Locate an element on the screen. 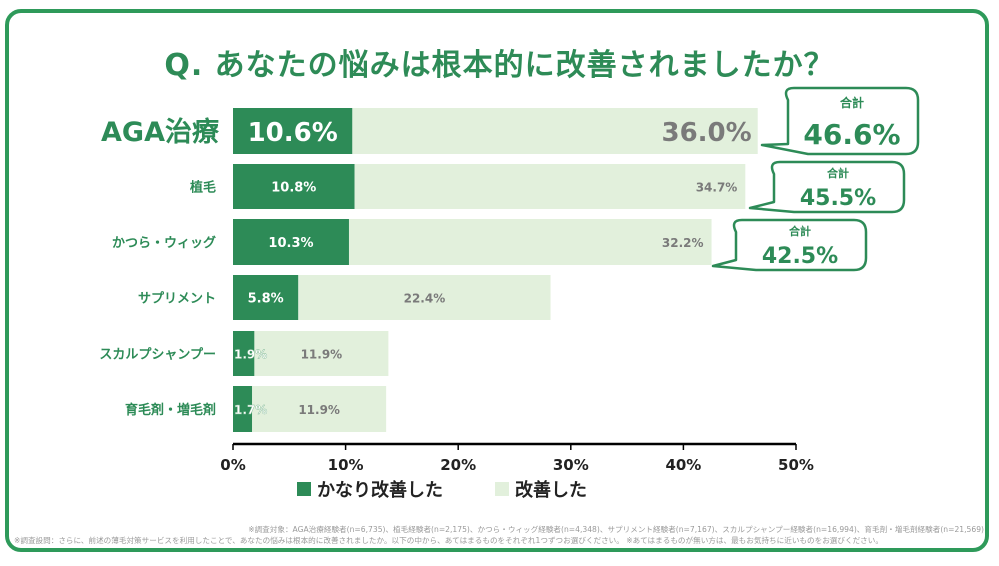 This screenshot has width=999, height=566. legend-label-strongly-improved: かなり改善した is located at coordinates (380, 490).